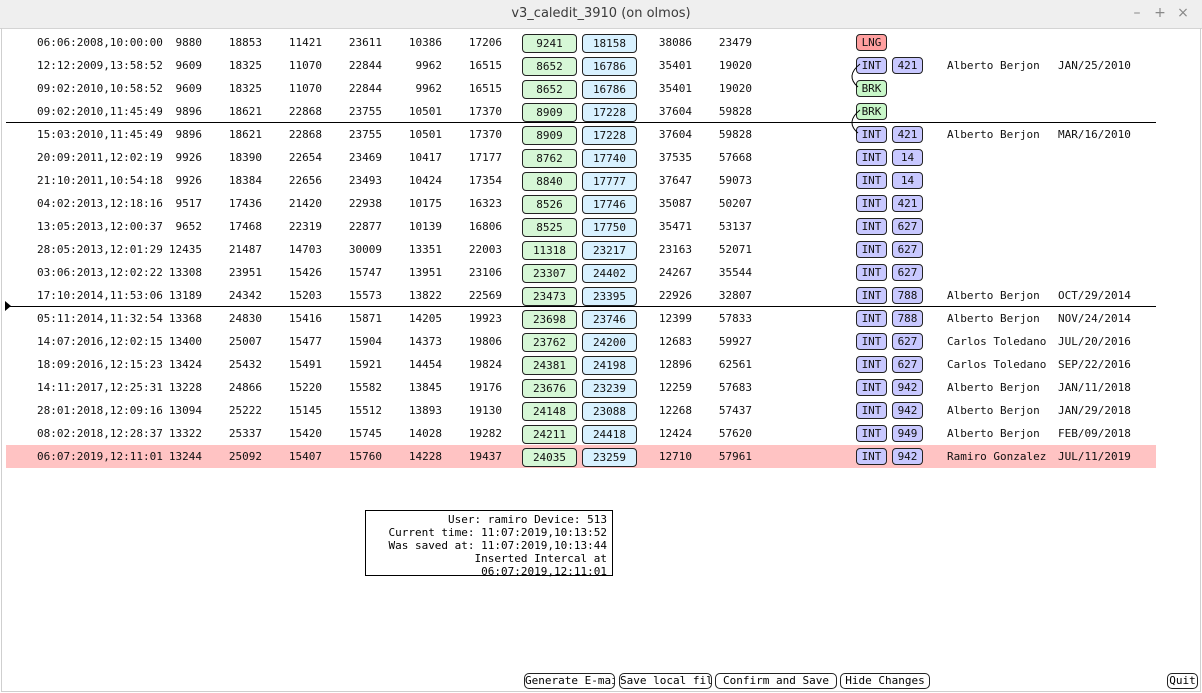  Describe the element at coordinates (609, 434) in the screenshot. I see `row-box-b: 24418` at that location.